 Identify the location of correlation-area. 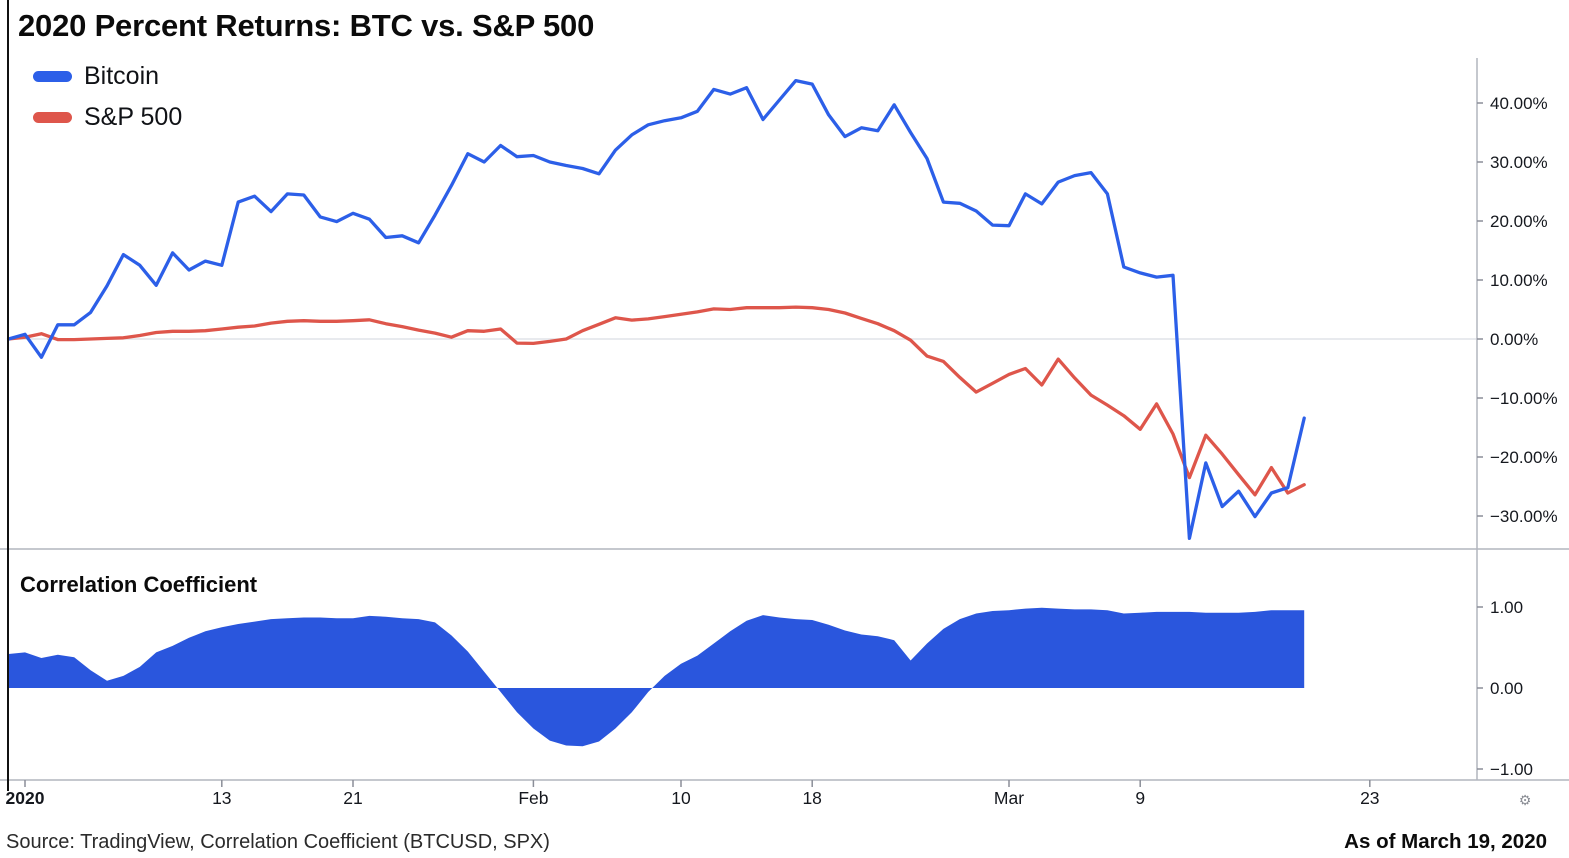
(656, 677).